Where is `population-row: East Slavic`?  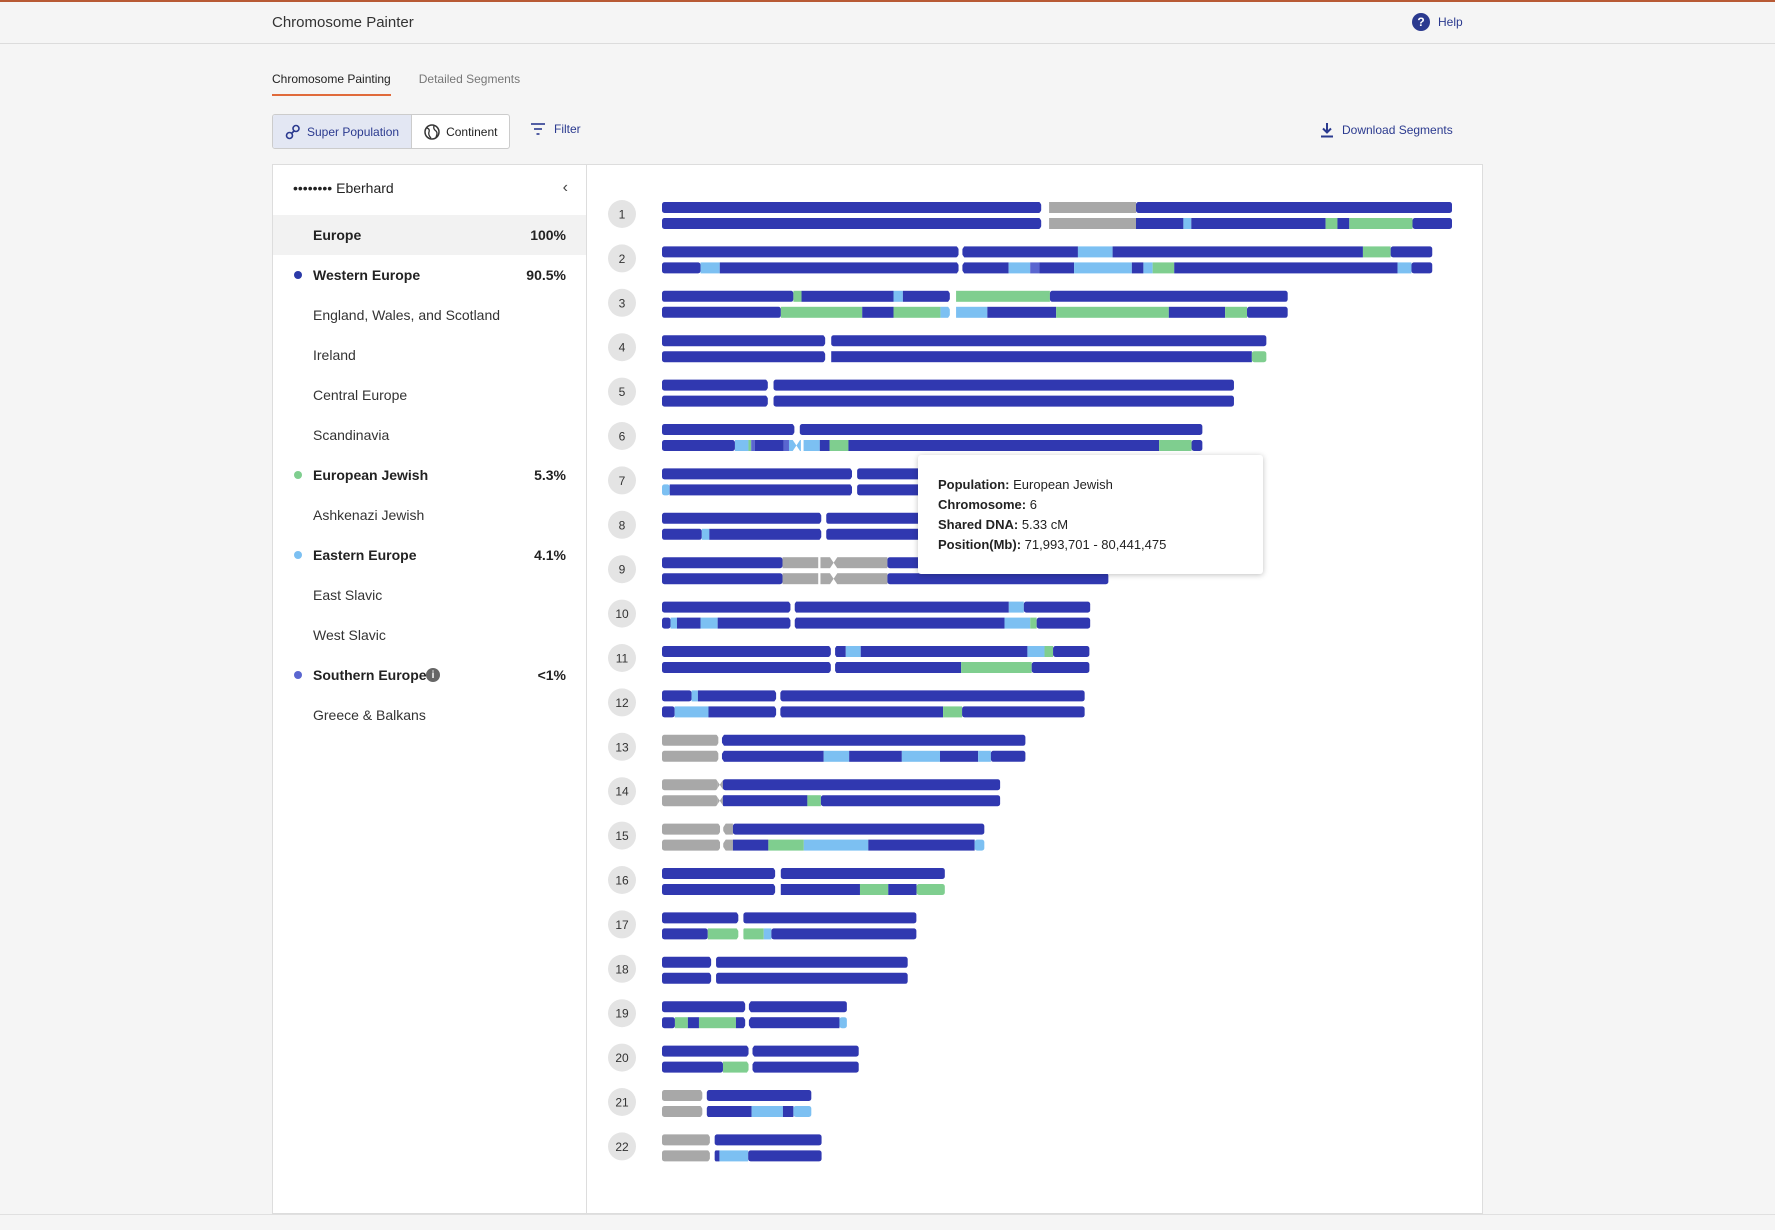
population-row: East Slavic is located at coordinates (429, 595).